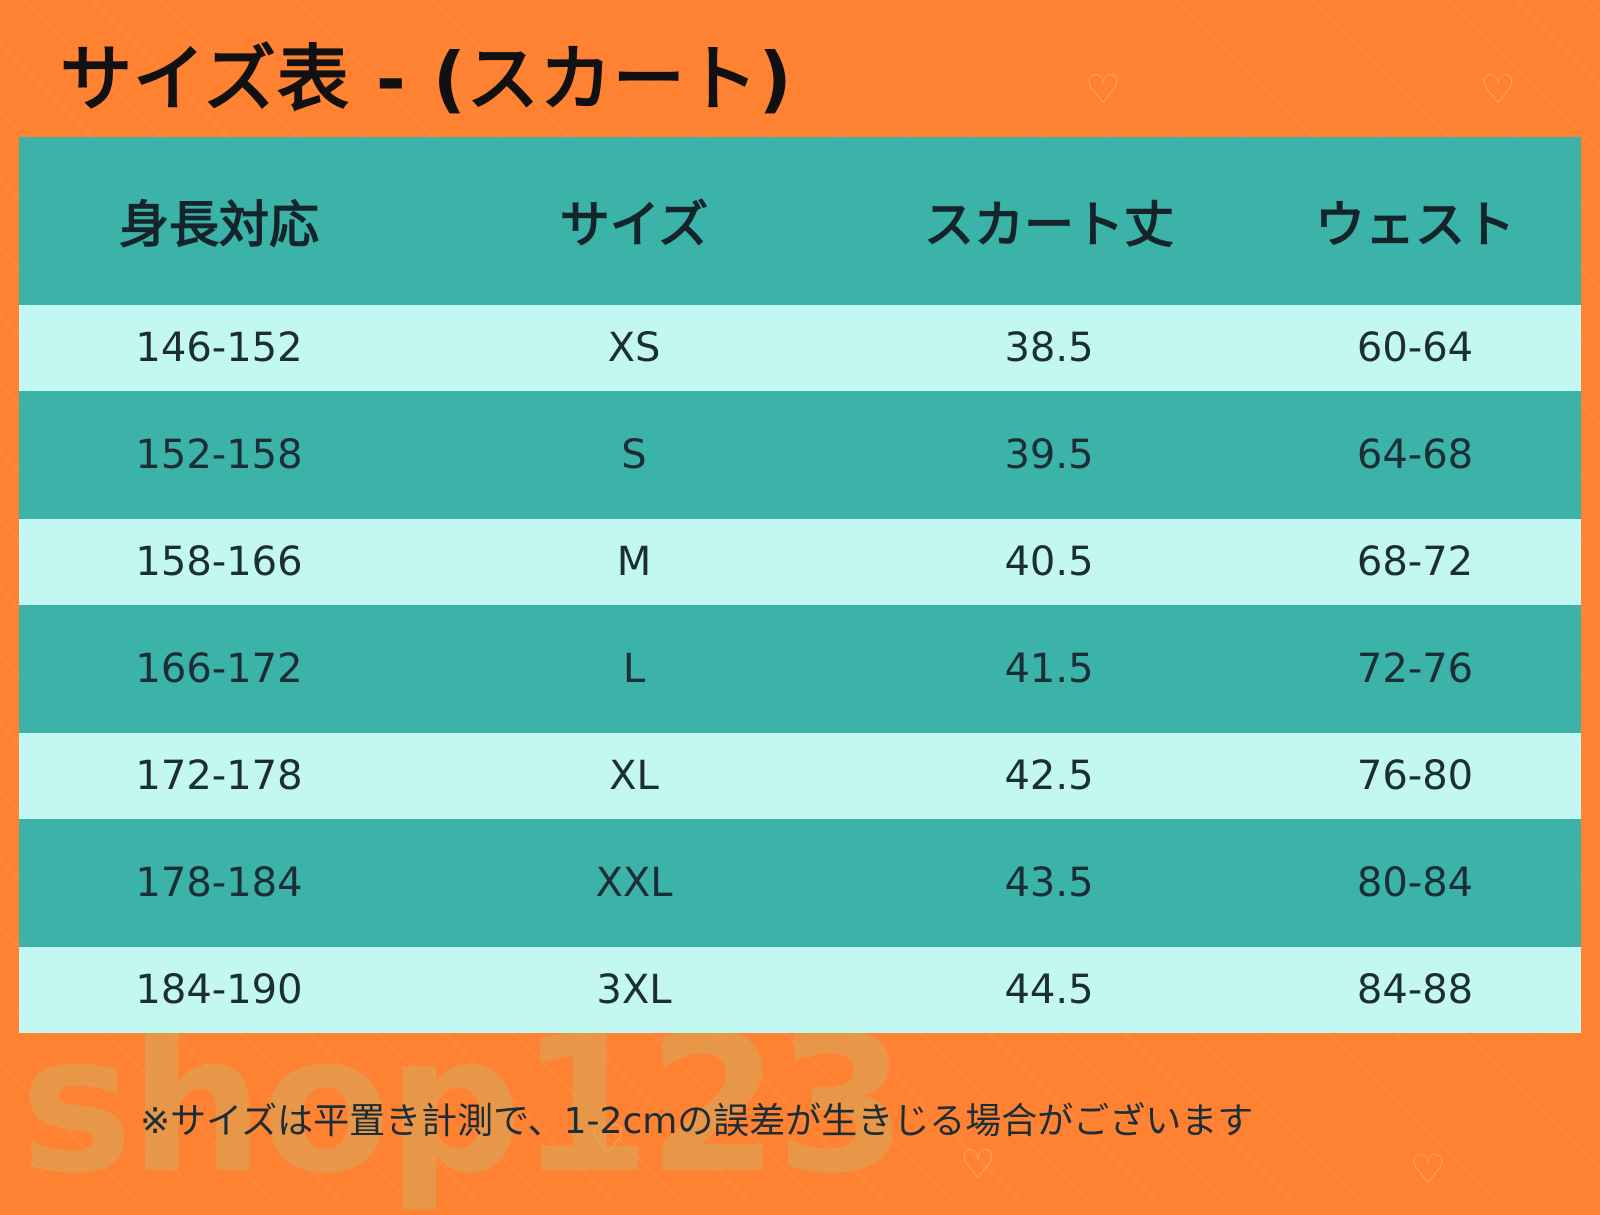 The width and height of the screenshot is (1600, 1215). I want to click on cell-size: M, so click(634, 562).